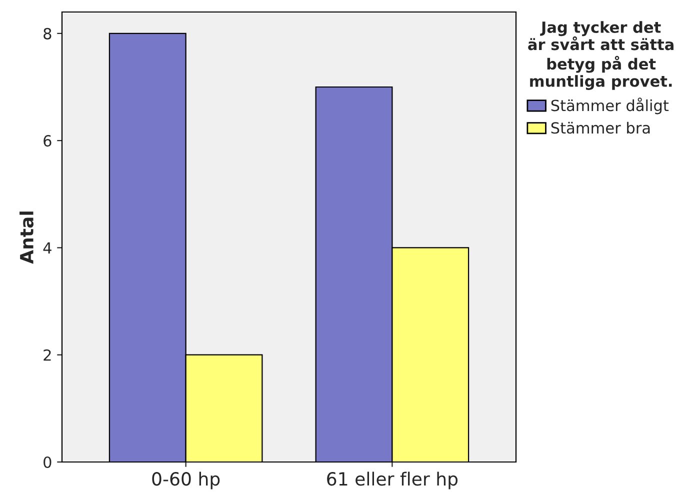 The image size is (687, 497). I want to click on legend-title: Jag tycker det är svårt att sätta betyg på det muntliga provet., so click(601, 55).